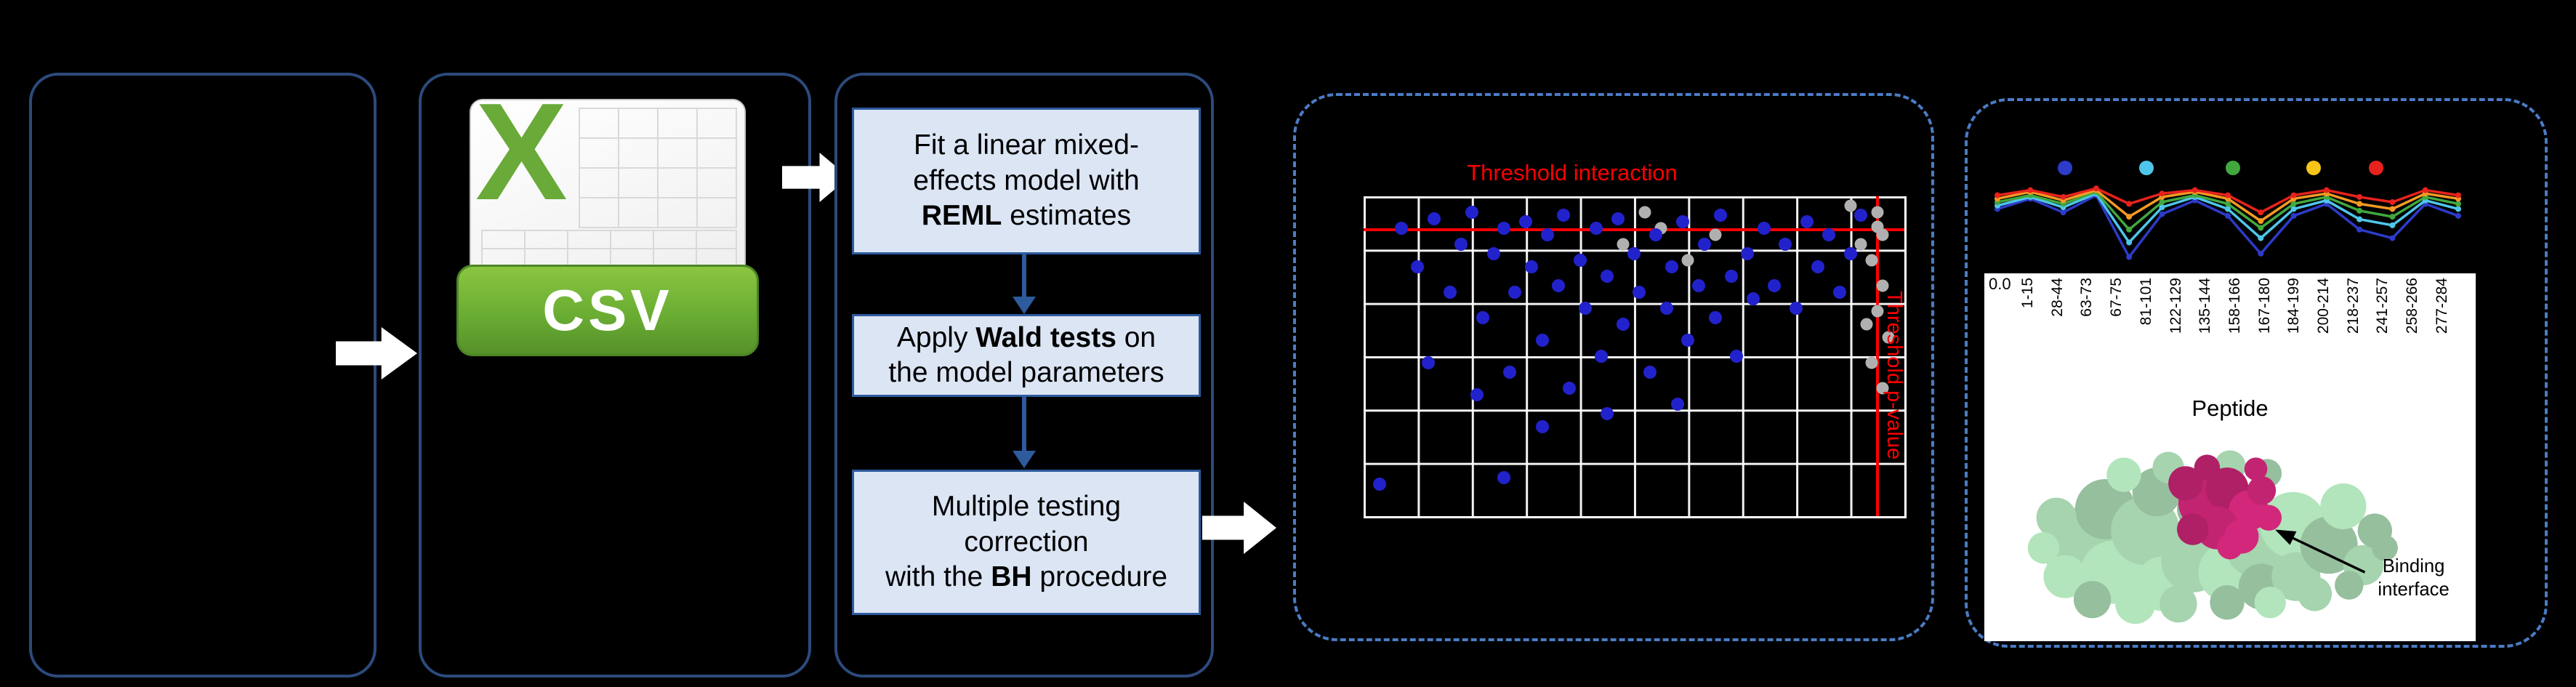  What do you see at coordinates (1026, 372) in the screenshot?
I see `step2-line2: the model parameters` at bounding box center [1026, 372].